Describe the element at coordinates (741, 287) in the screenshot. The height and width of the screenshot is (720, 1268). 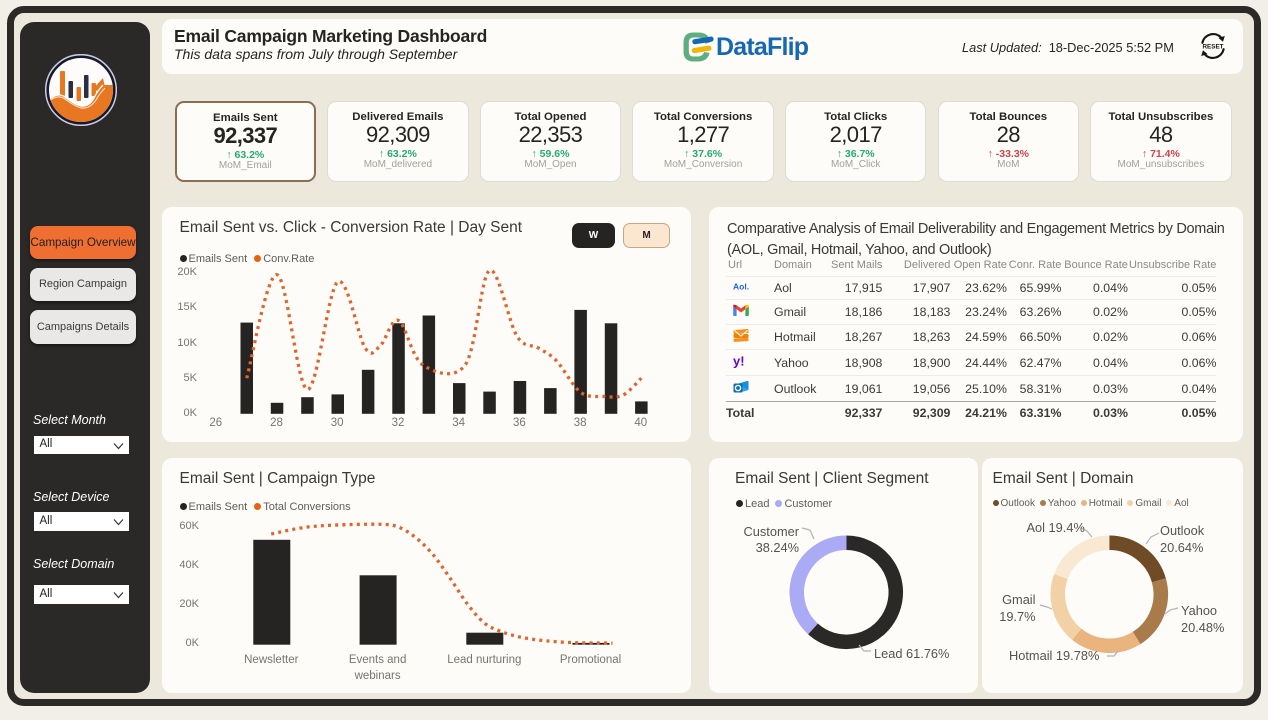
I see `svg-text: Aol.` at that location.